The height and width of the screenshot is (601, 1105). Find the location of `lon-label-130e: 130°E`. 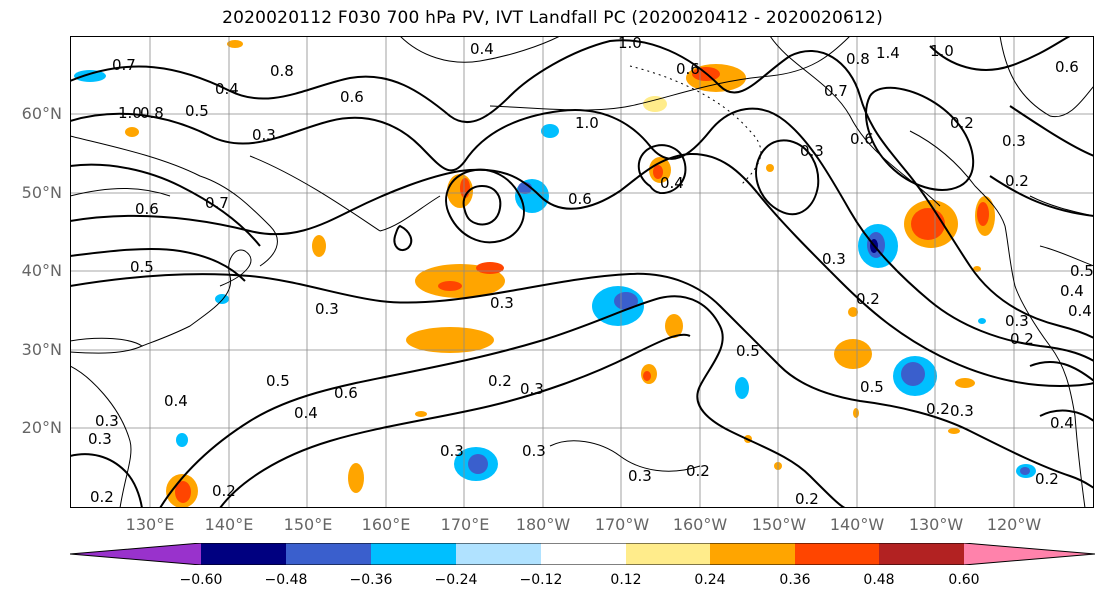

lon-label-130e: 130°E is located at coordinates (150, 524).